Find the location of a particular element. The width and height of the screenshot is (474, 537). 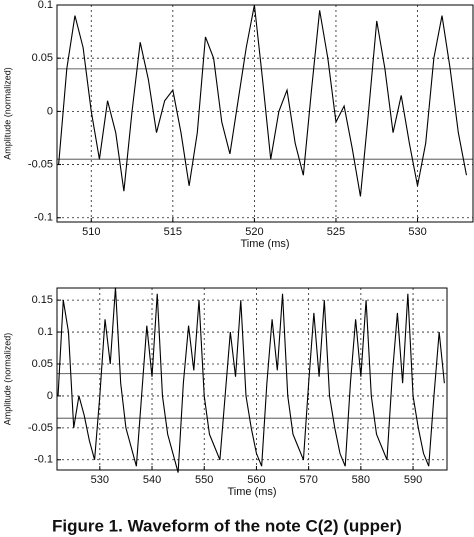

x-tick-label: 510 is located at coordinates (91, 232).